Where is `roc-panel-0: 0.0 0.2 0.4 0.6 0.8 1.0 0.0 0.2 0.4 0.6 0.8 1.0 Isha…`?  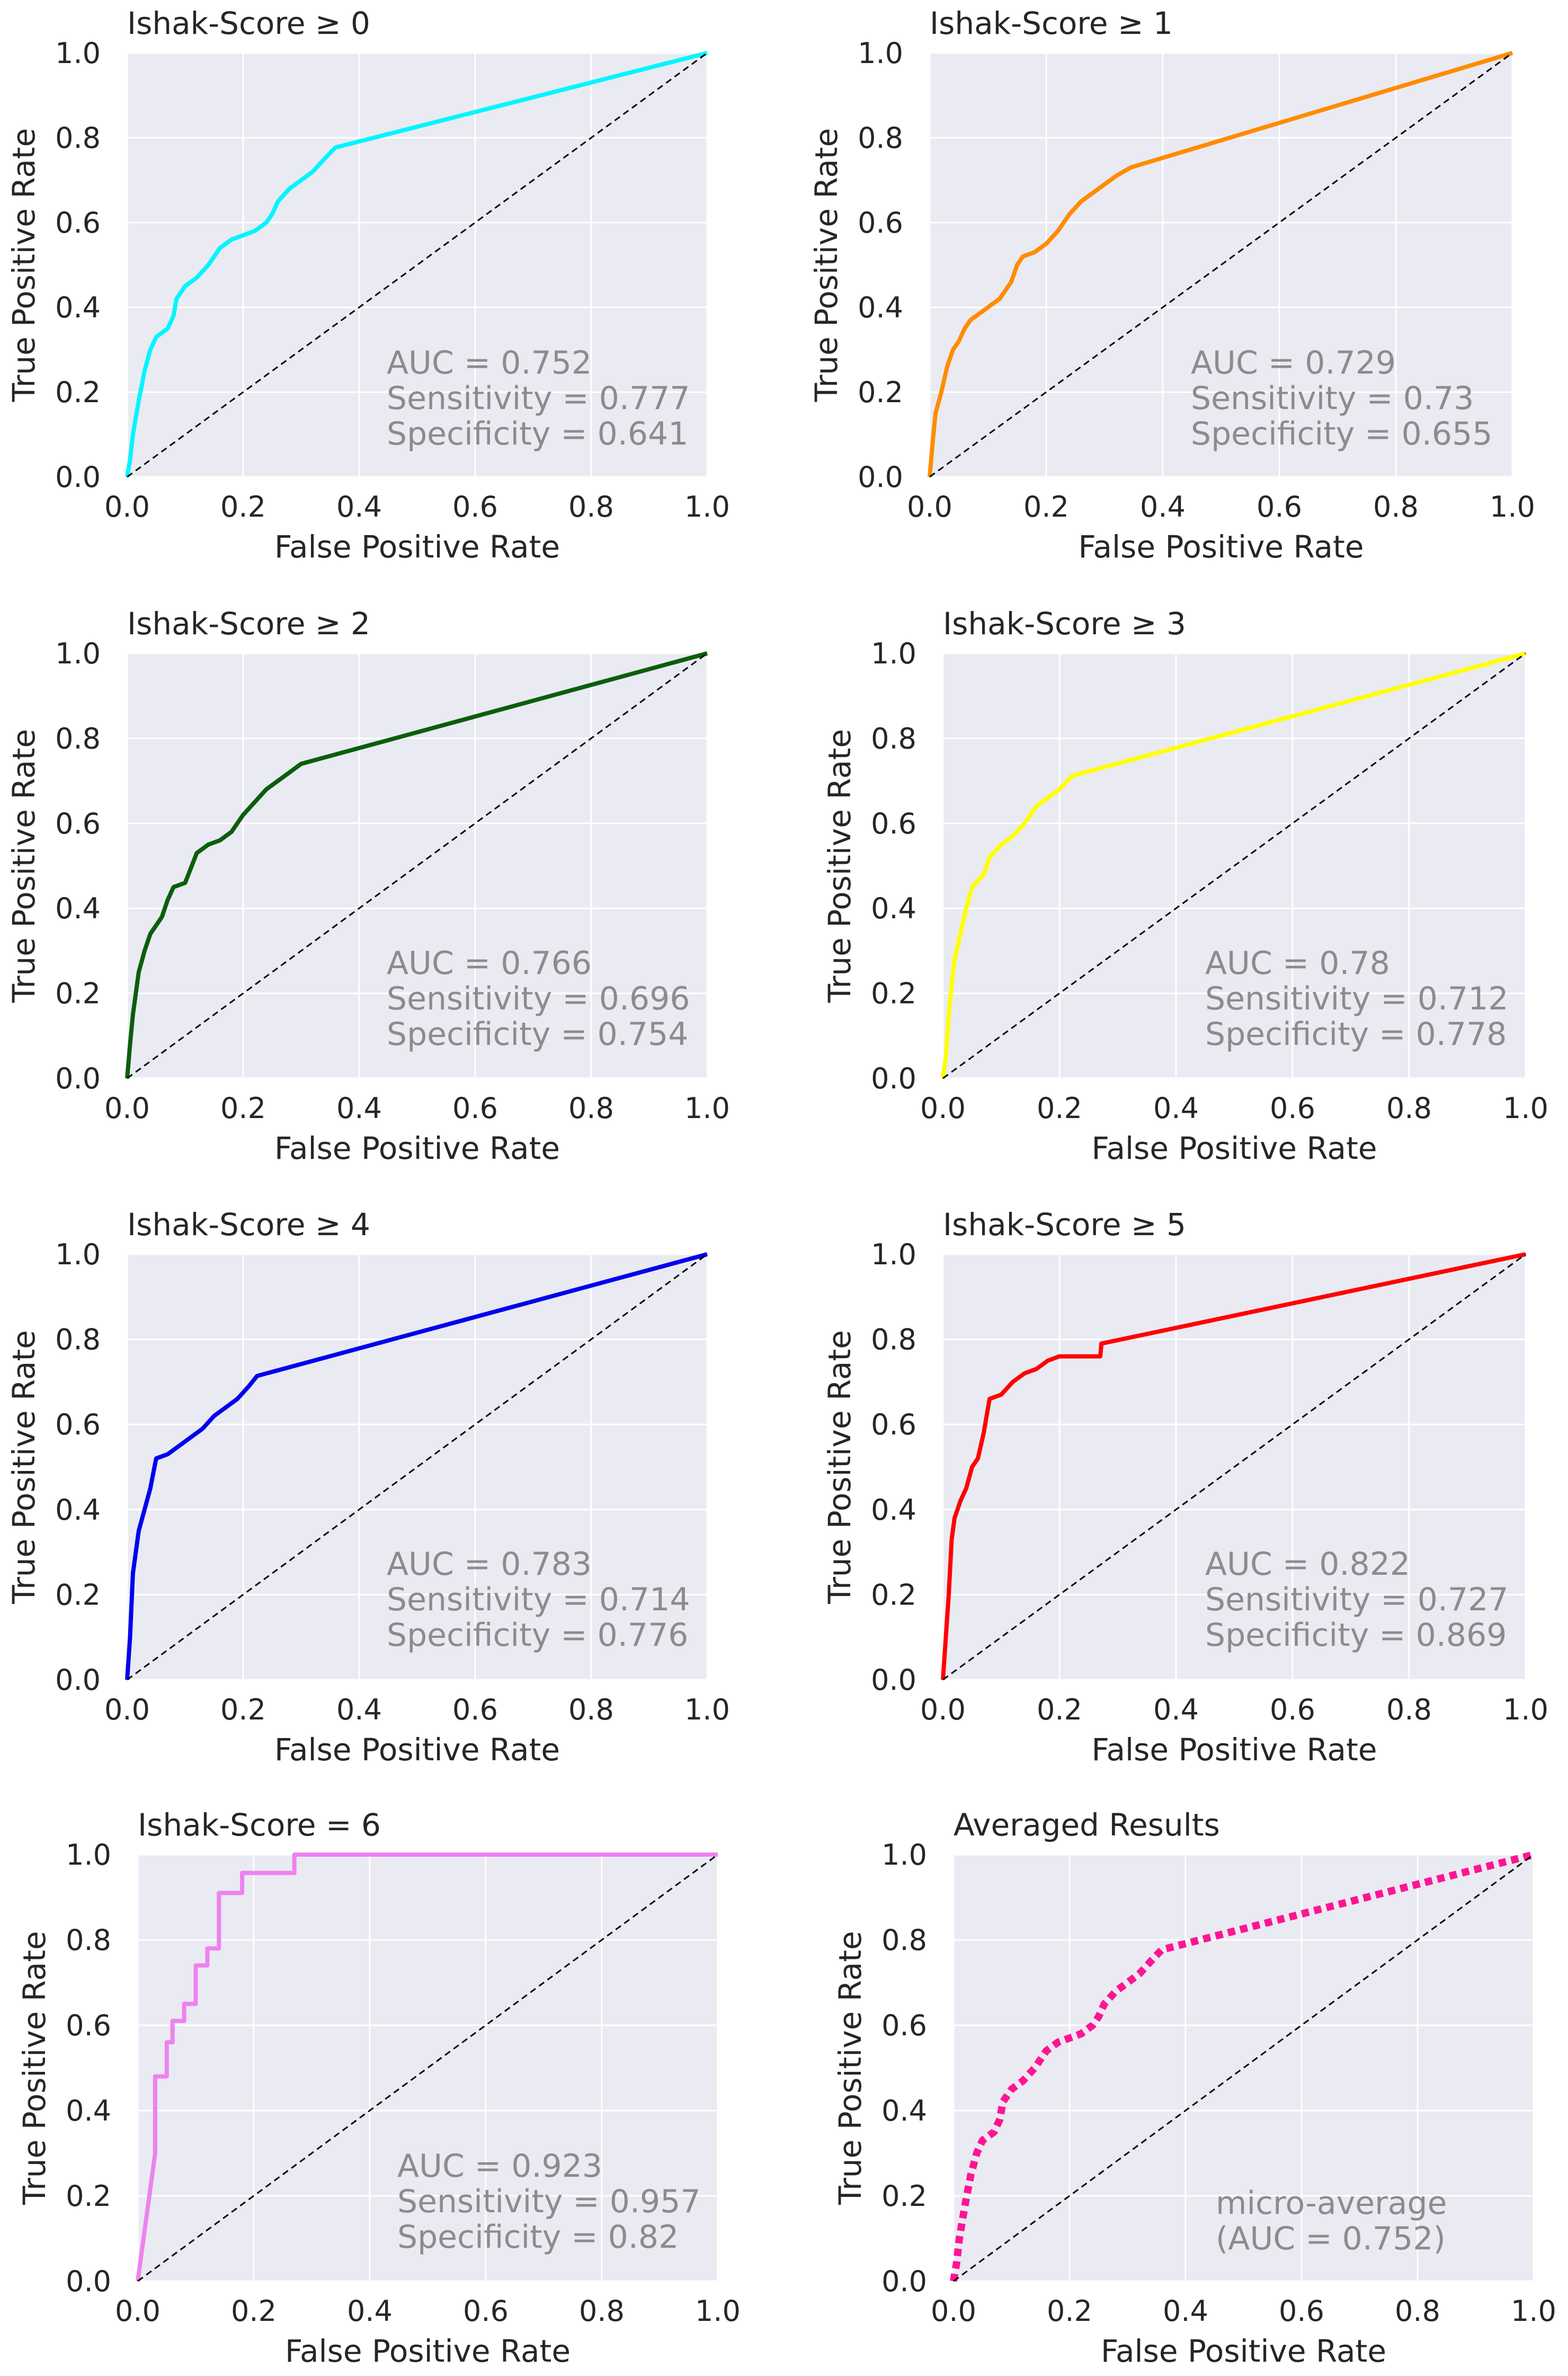
roc-panel-0: 0.0 0.2 0.4 0.6 0.8 1.0 0.0 0.2 0.4 0.6 0.8 1.0 Isha… is located at coordinates (368, 285).